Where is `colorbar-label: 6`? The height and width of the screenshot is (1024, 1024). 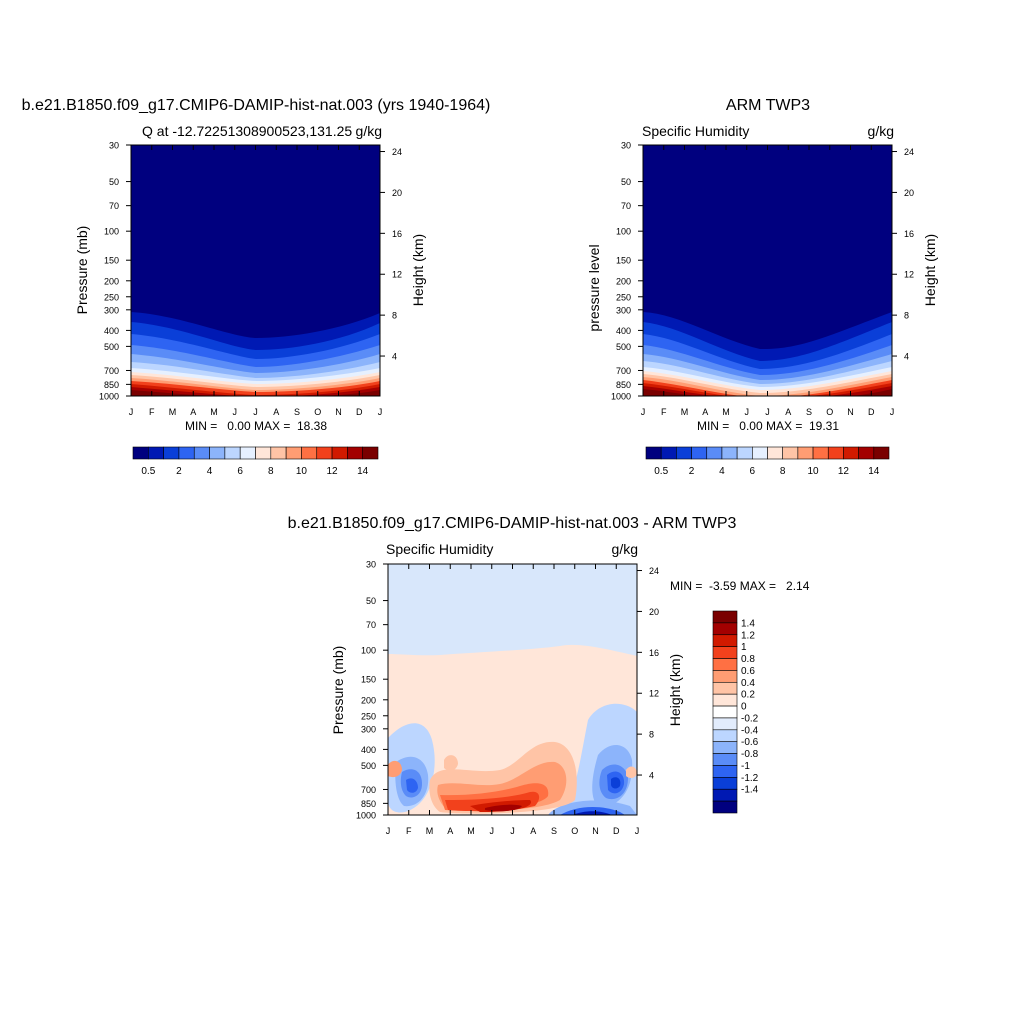
colorbar-label: 6 is located at coordinates (753, 471).